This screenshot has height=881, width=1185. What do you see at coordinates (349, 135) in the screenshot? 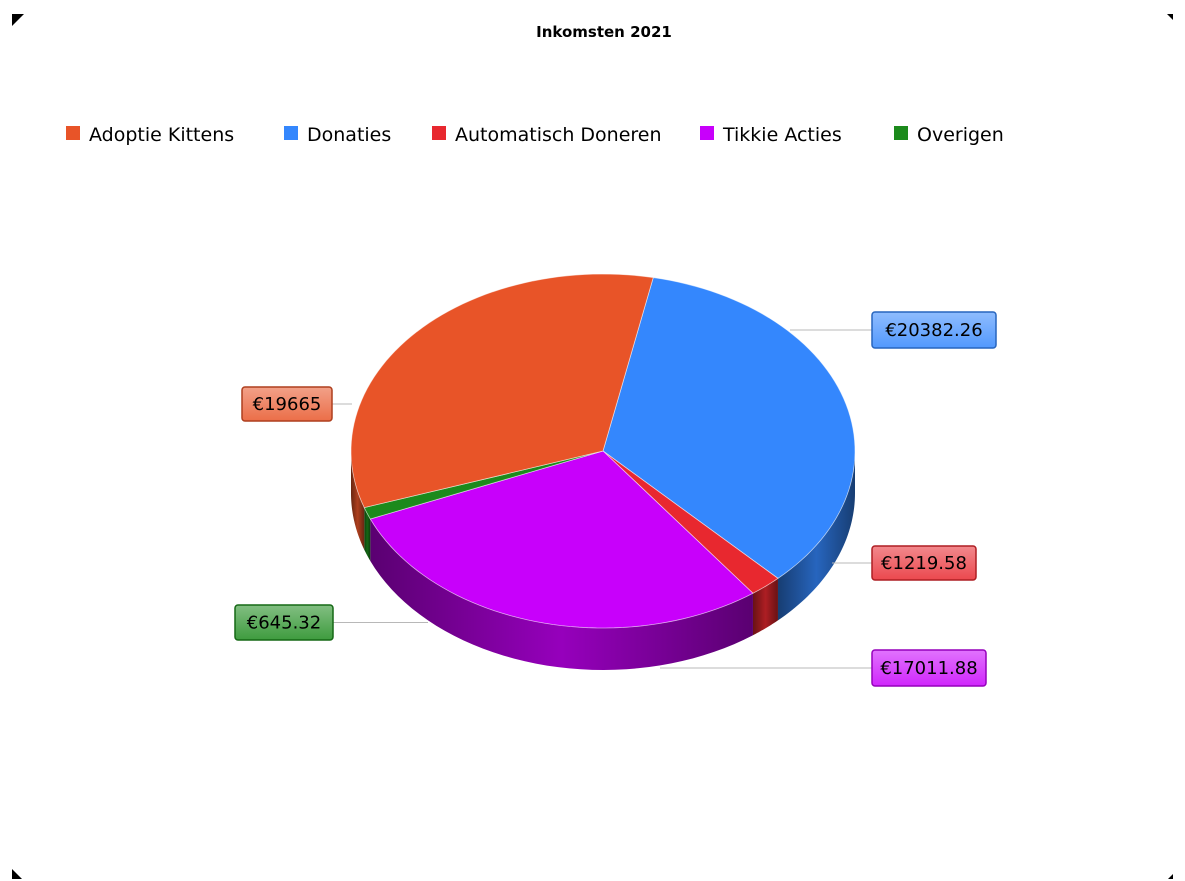
I see `legend-label: Donaties` at bounding box center [349, 135].